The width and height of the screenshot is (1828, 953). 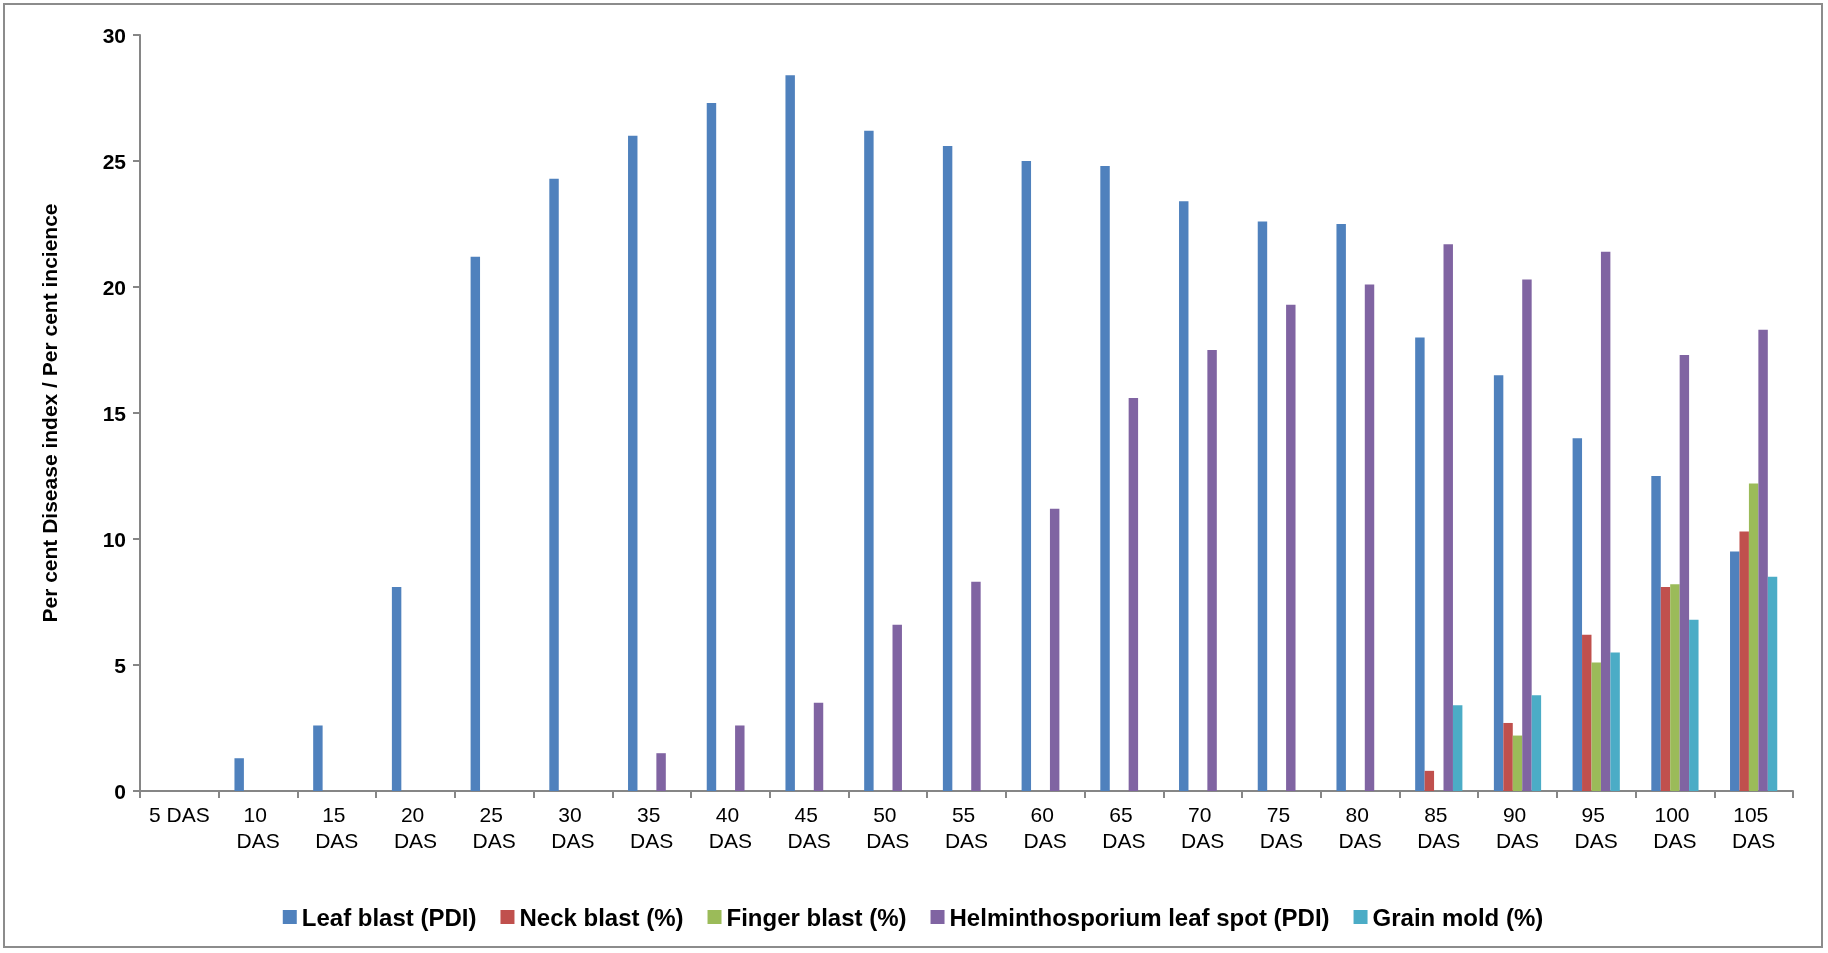 What do you see at coordinates (49, 413) in the screenshot?
I see `y-axis-title: Per cent Disease index / Per cent incience` at bounding box center [49, 413].